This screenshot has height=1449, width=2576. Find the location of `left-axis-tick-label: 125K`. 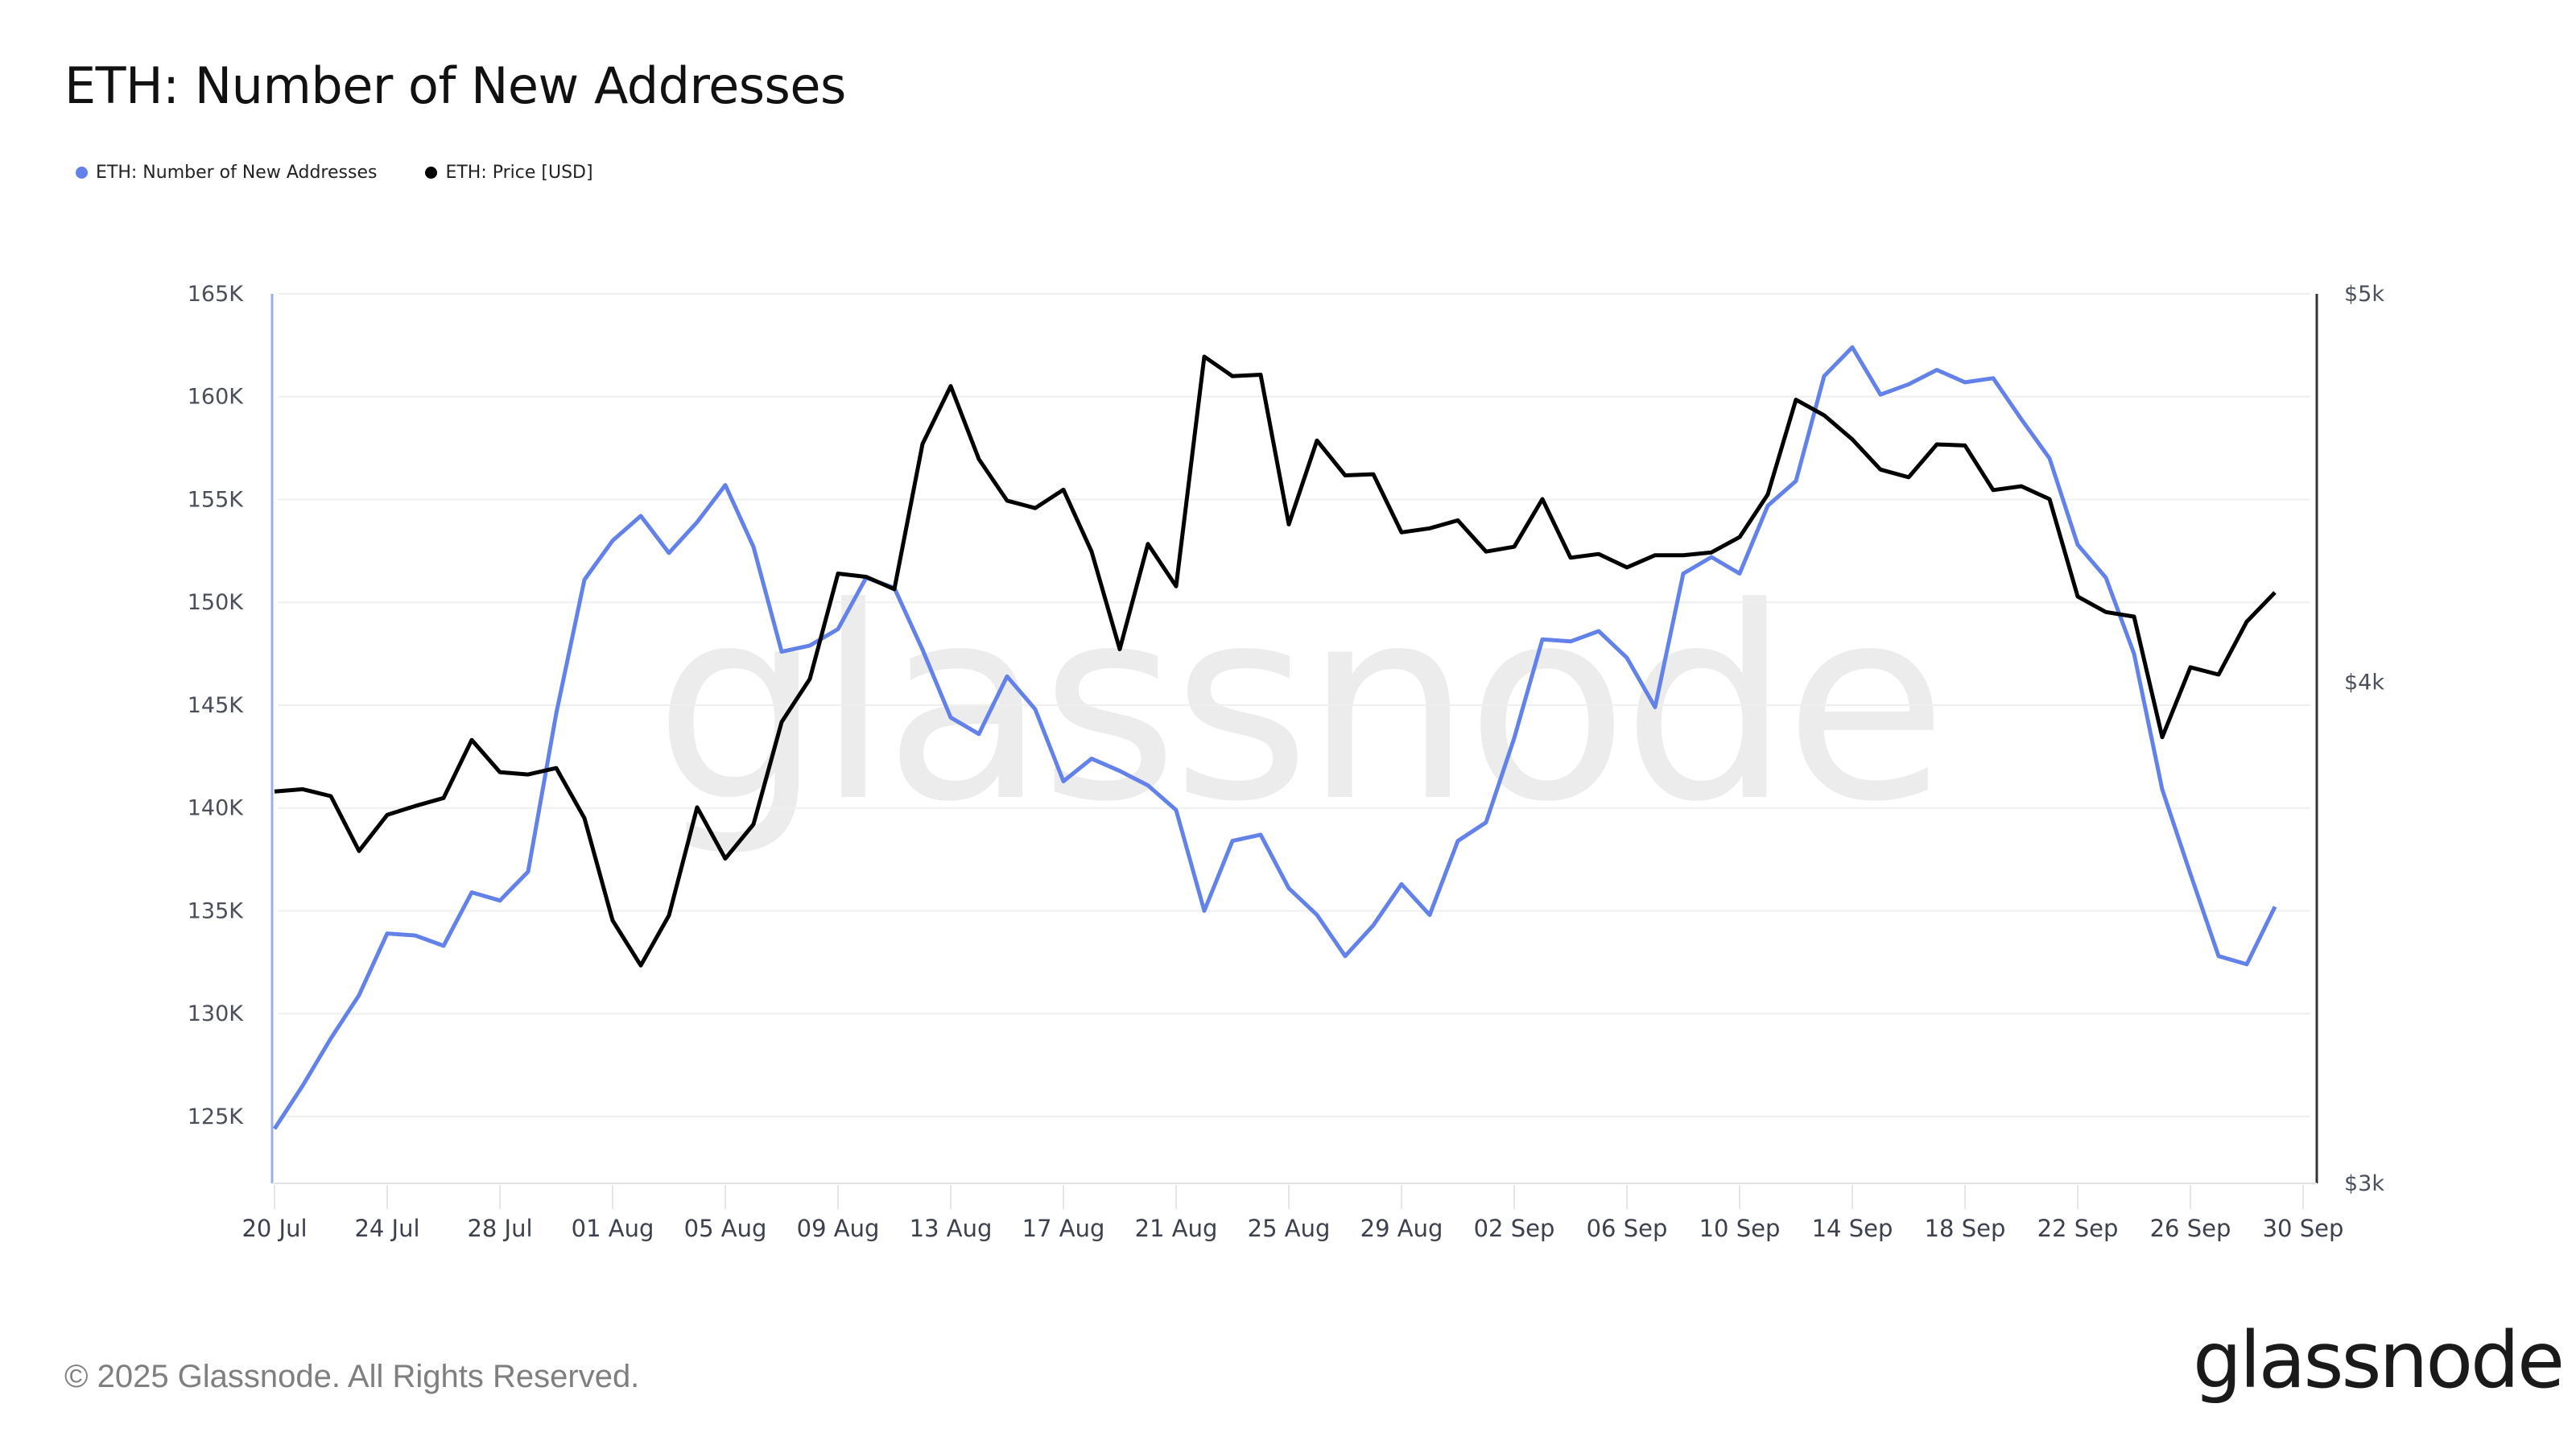

left-axis-tick-label: 125K is located at coordinates (216, 1116).